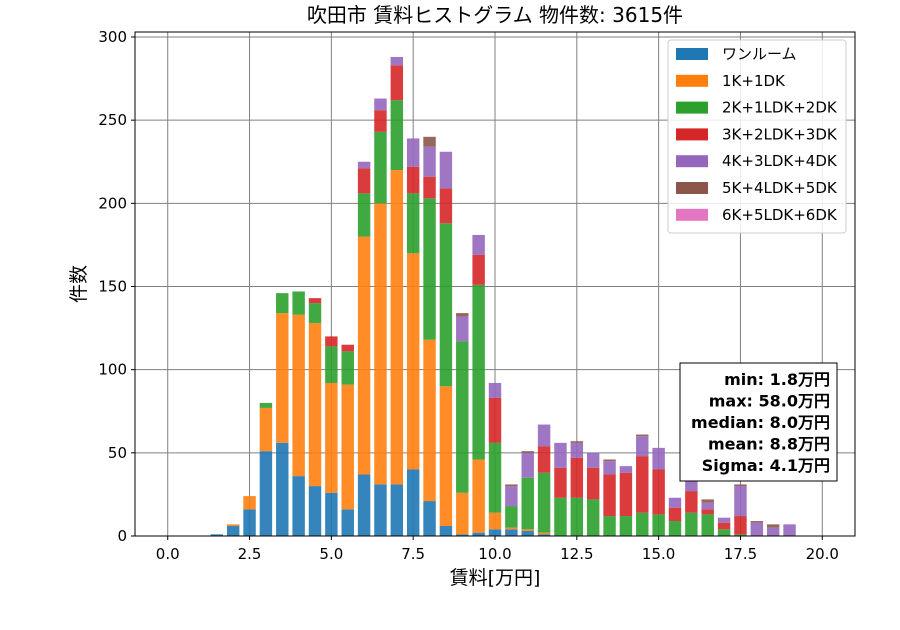 The image size is (900, 630). I want to click on x-tick-label: 0.0, so click(168, 554).